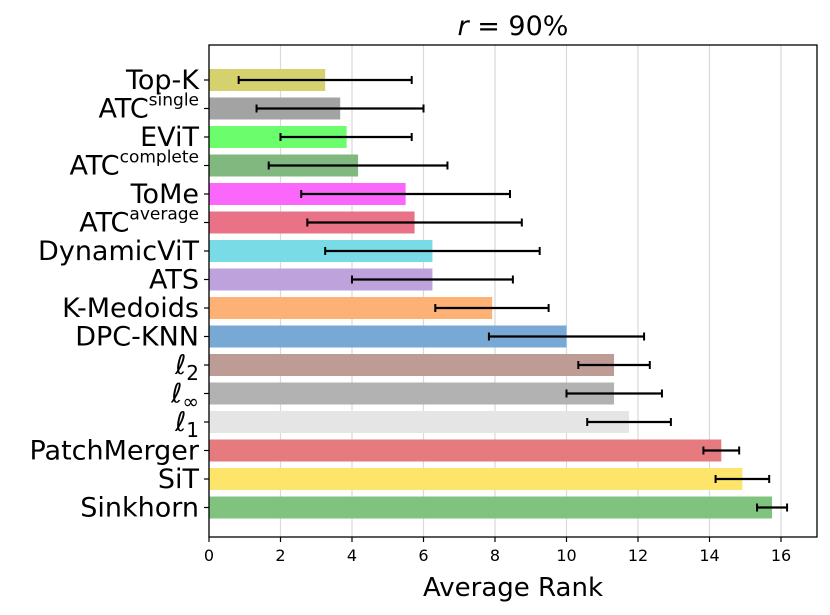  What do you see at coordinates (192, 430) in the screenshot?
I see `category-label-subscript: 1` at bounding box center [192, 430].